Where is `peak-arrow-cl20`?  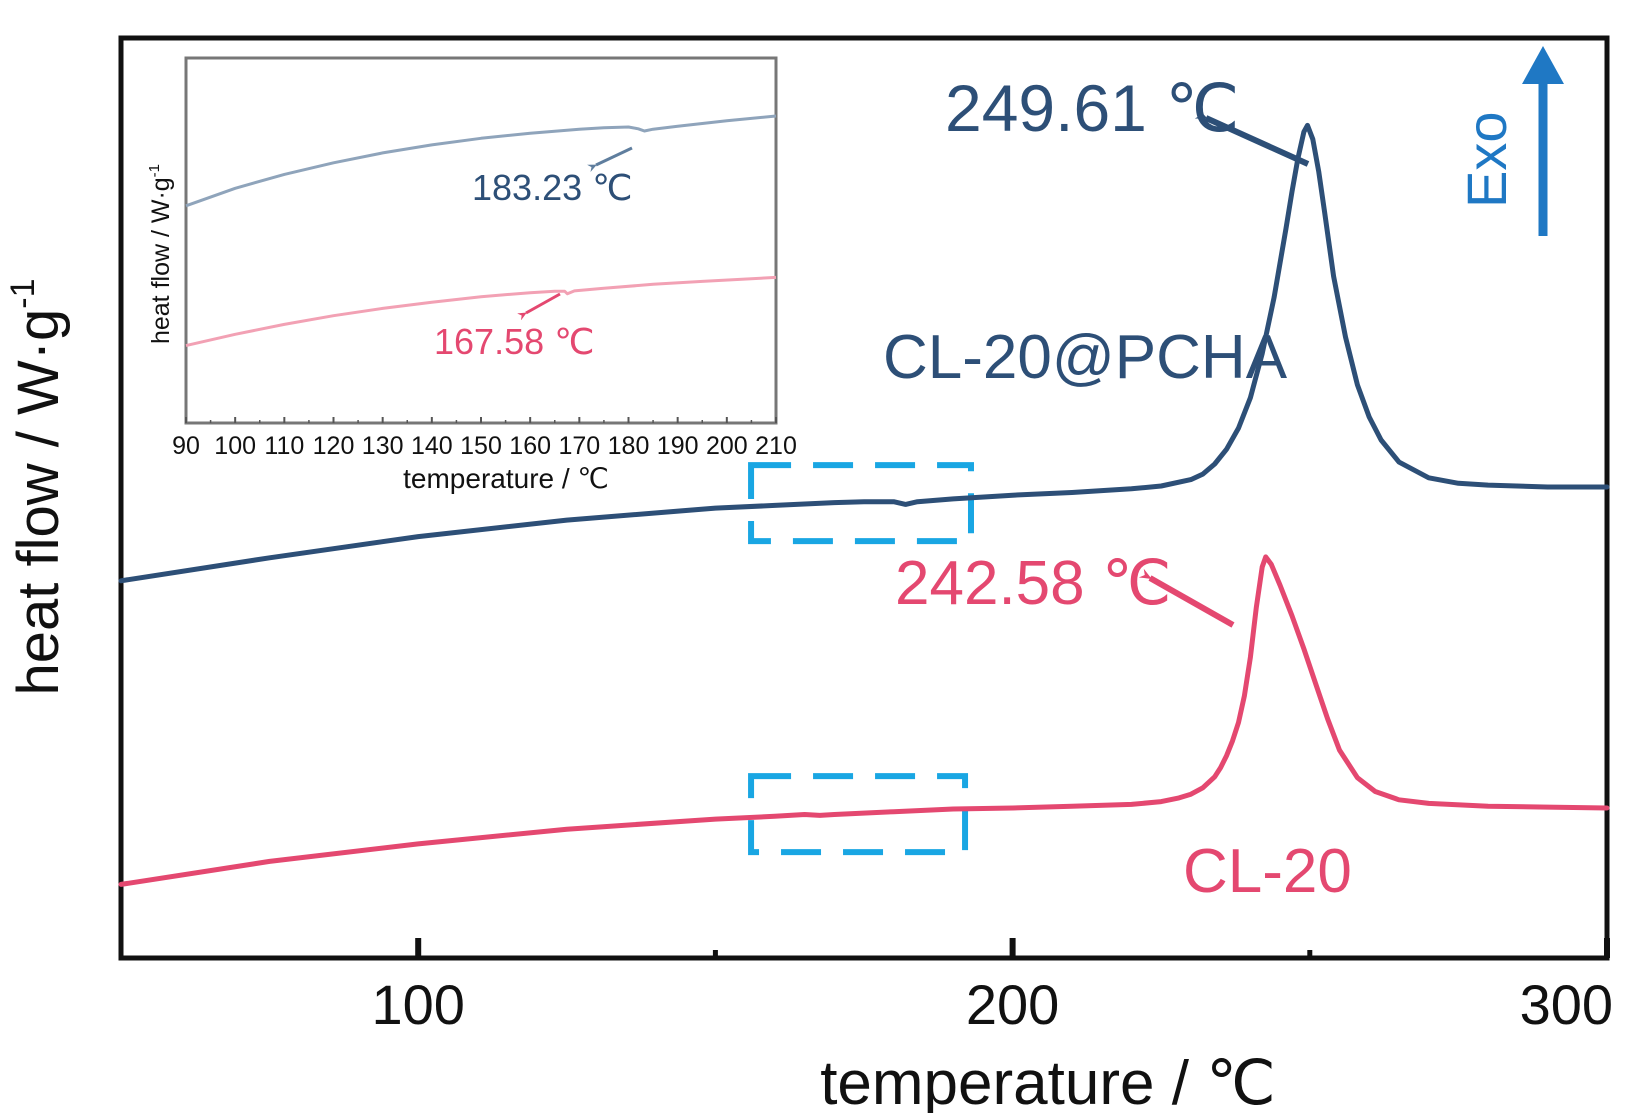
peak-arrow-cl20 is located at coordinates (1186, 598).